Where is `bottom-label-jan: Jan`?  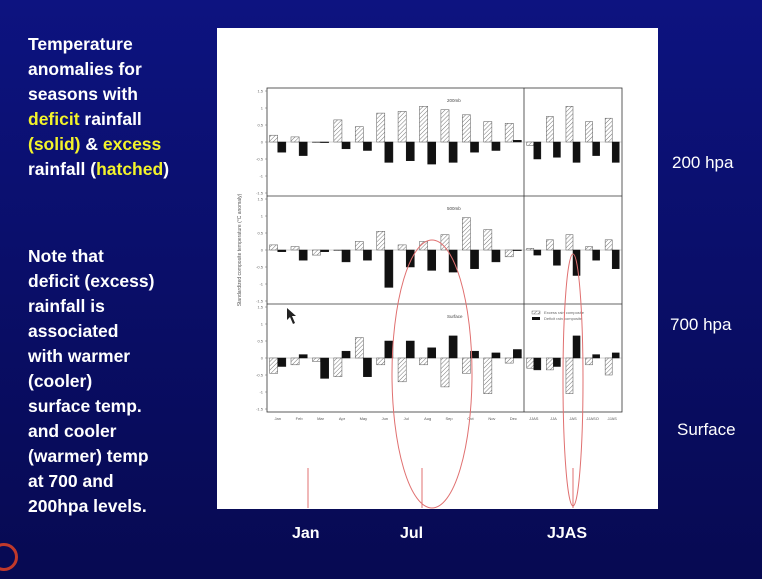 bottom-label-jan: Jan is located at coordinates (306, 533).